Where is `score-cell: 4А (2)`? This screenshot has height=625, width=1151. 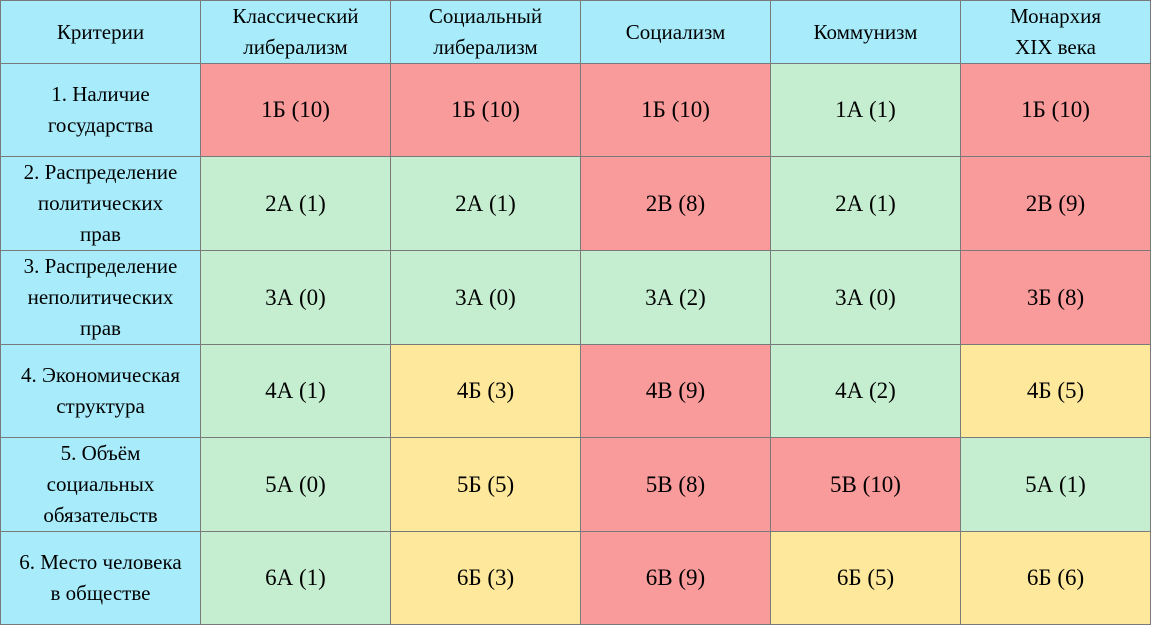 score-cell: 4А (2) is located at coordinates (865, 391).